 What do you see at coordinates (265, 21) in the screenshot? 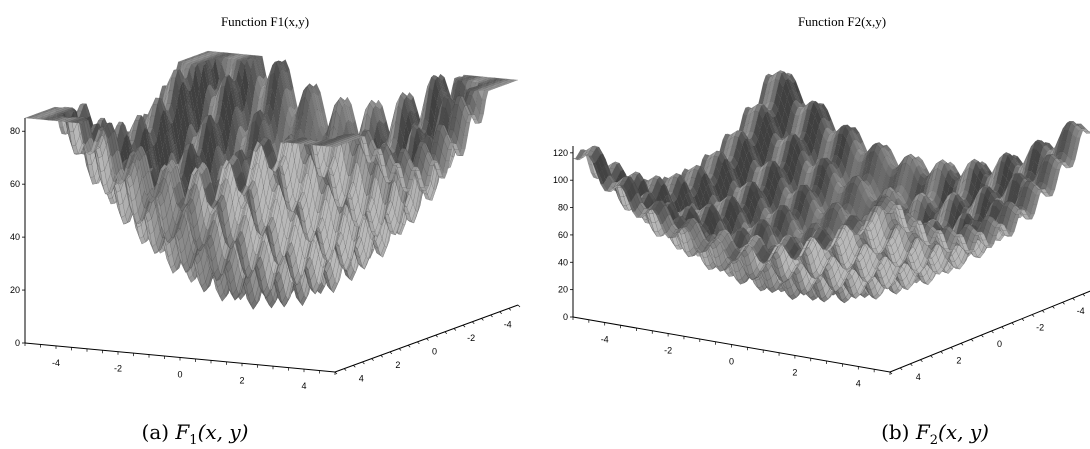
I see `chart-title: Function F1(x,y)` at bounding box center [265, 21].